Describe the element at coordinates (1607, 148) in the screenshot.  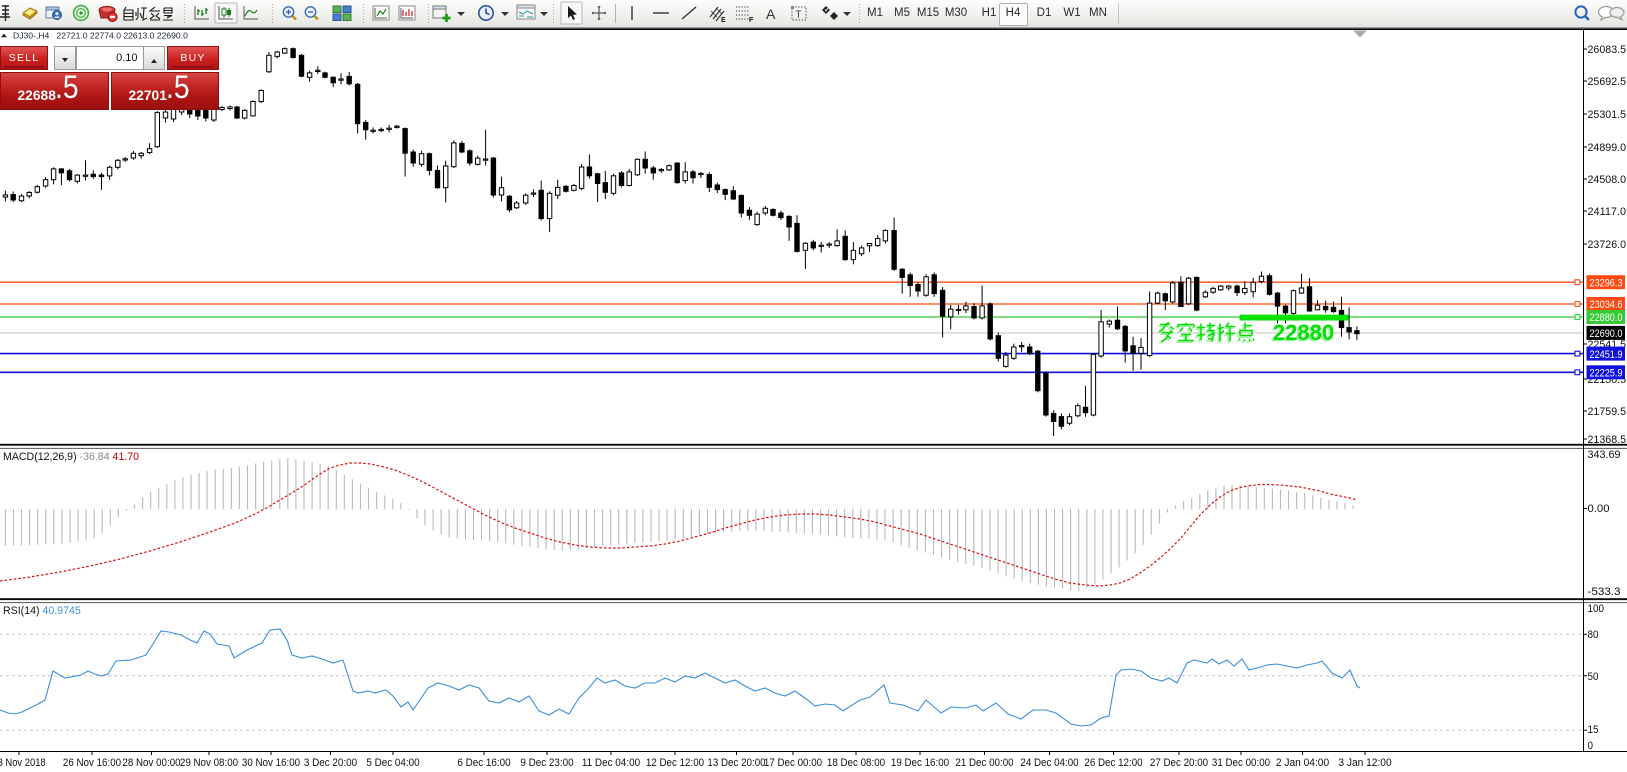
I see `svg-text: 24899.0` at that location.